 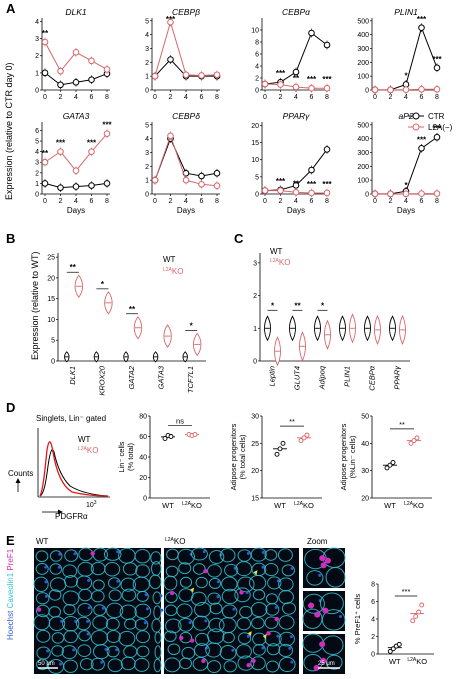 I want to click on y-tick-label: 15, so click(x=51, y=299).